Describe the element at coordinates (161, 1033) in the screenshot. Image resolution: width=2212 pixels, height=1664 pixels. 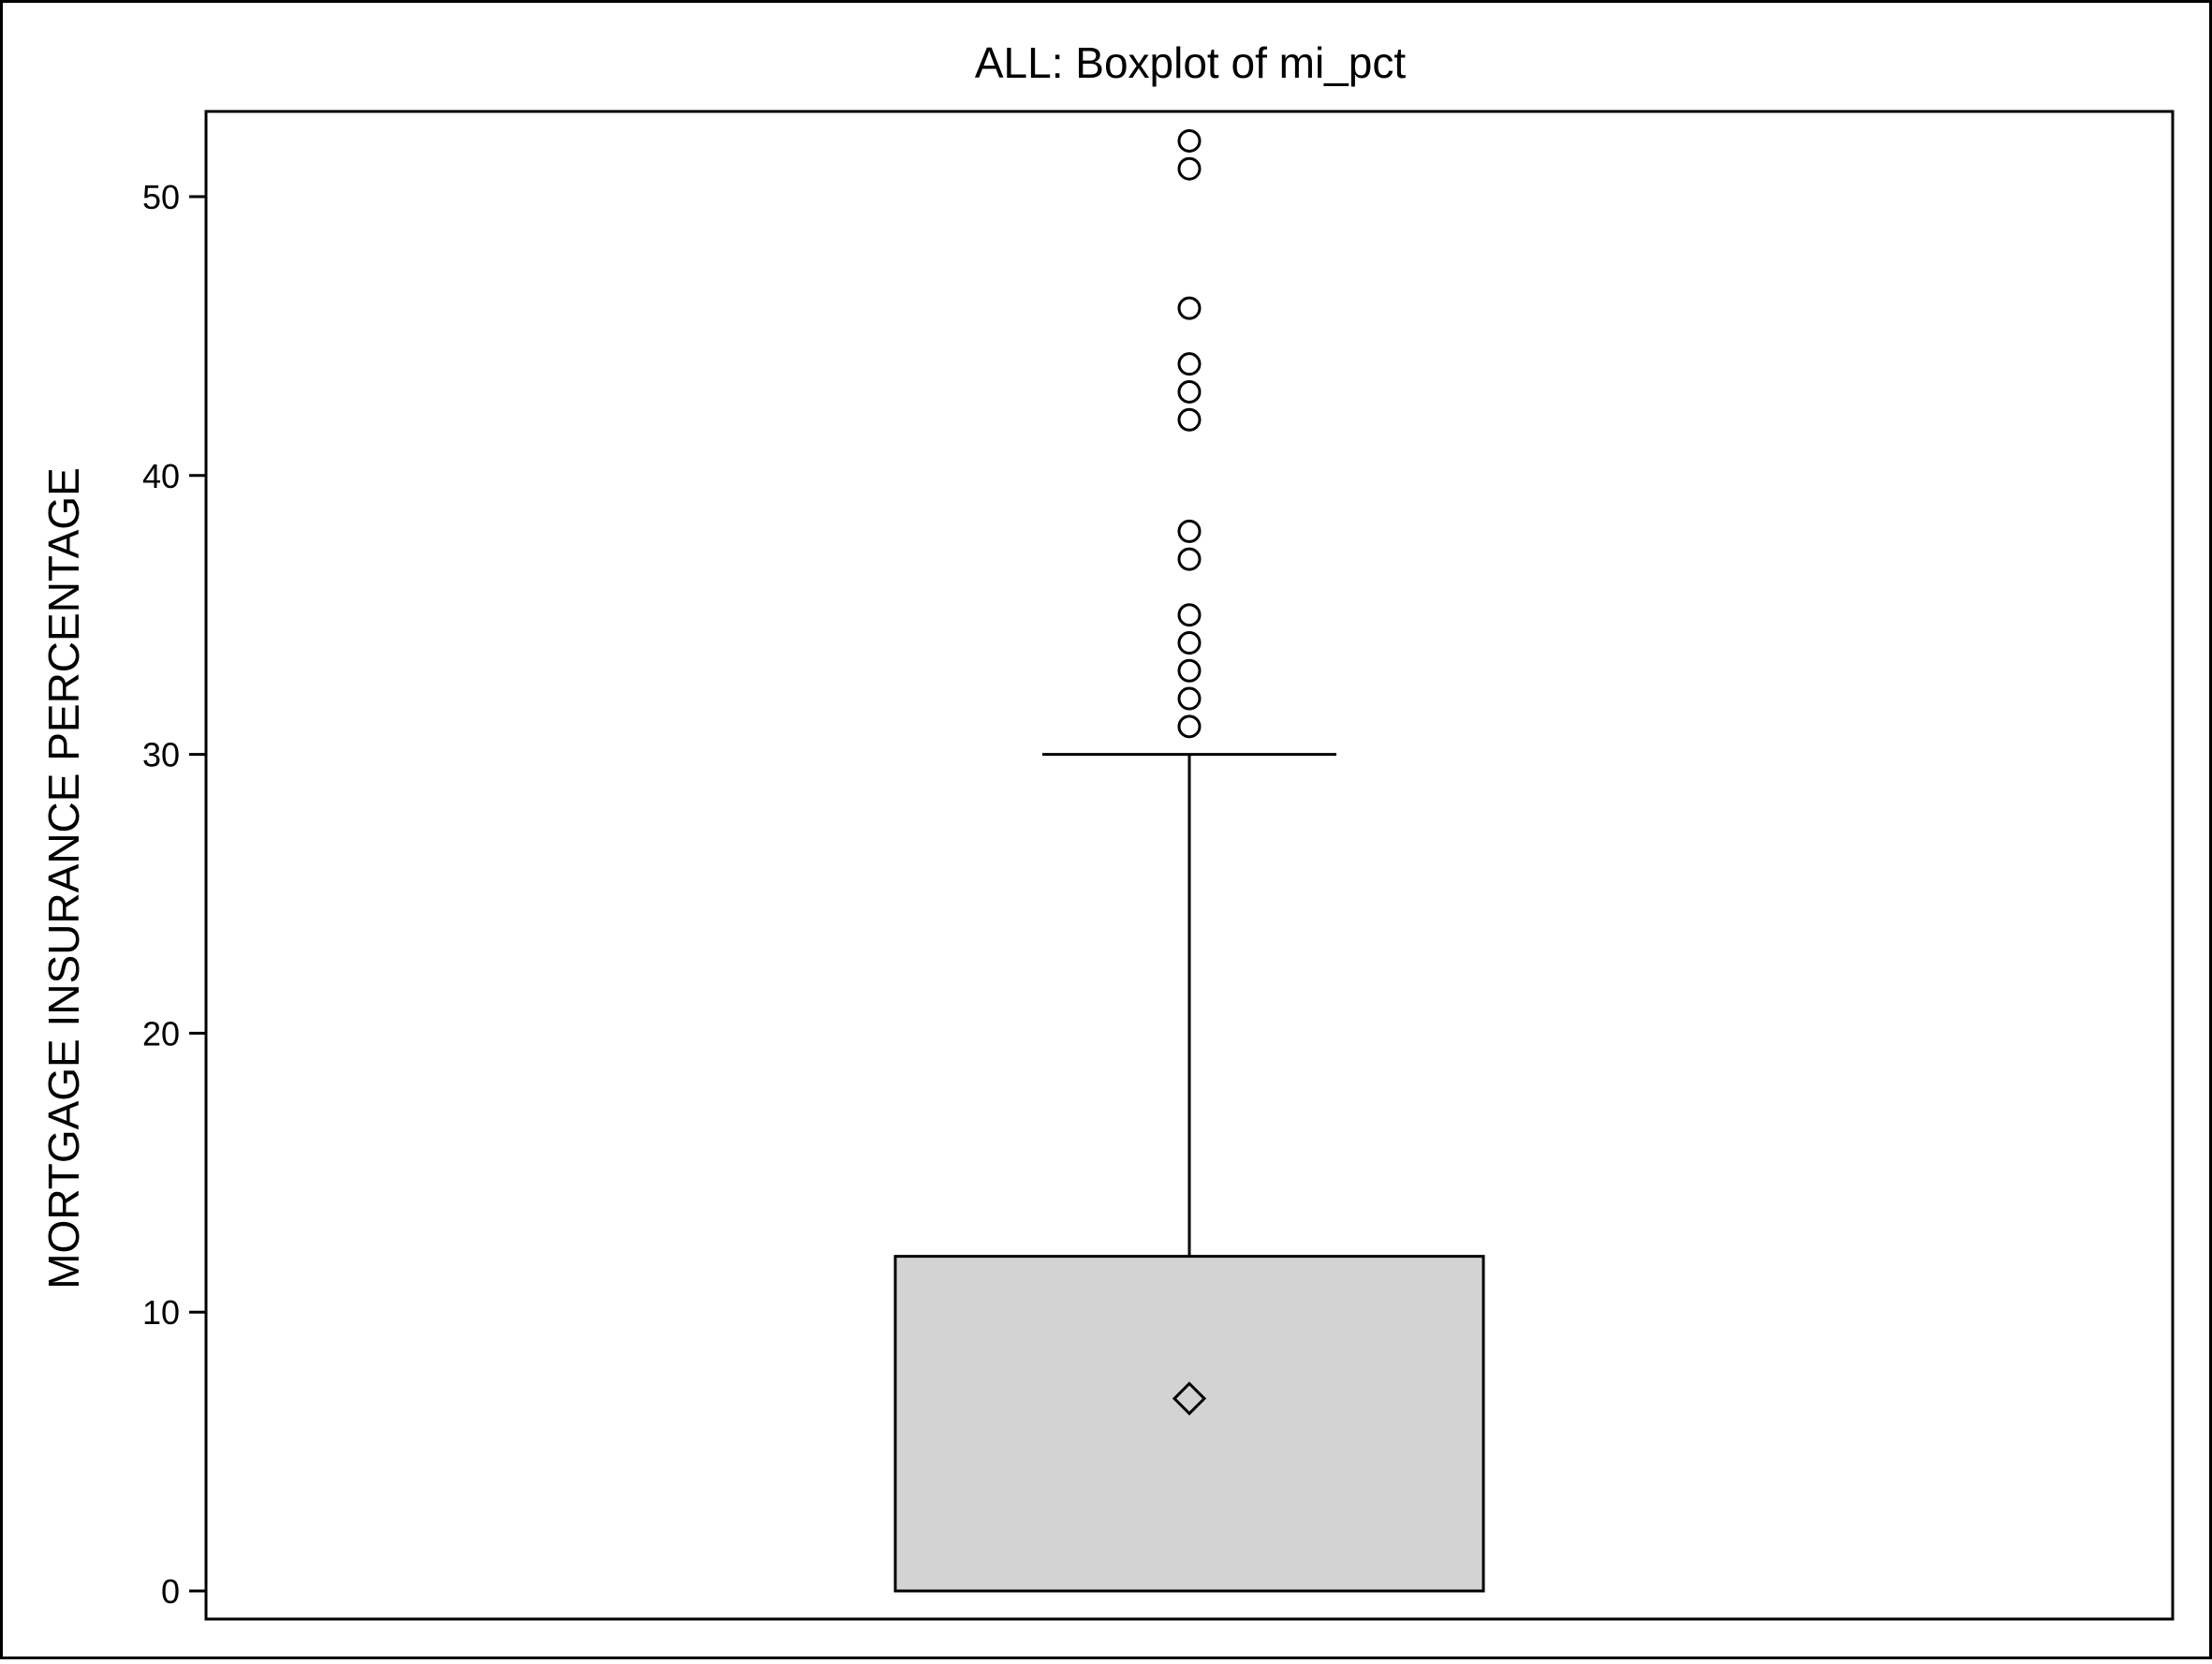
I see `y-tick-label: 20` at that location.